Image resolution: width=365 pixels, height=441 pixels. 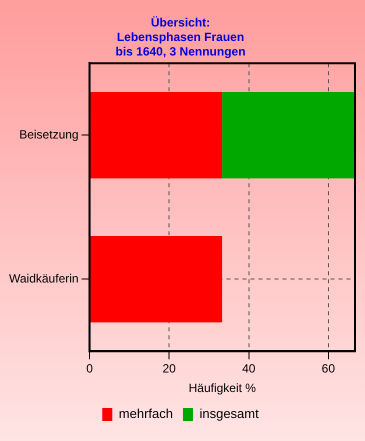 What do you see at coordinates (249, 369) in the screenshot?
I see `x-tick-label: 40` at bounding box center [249, 369].